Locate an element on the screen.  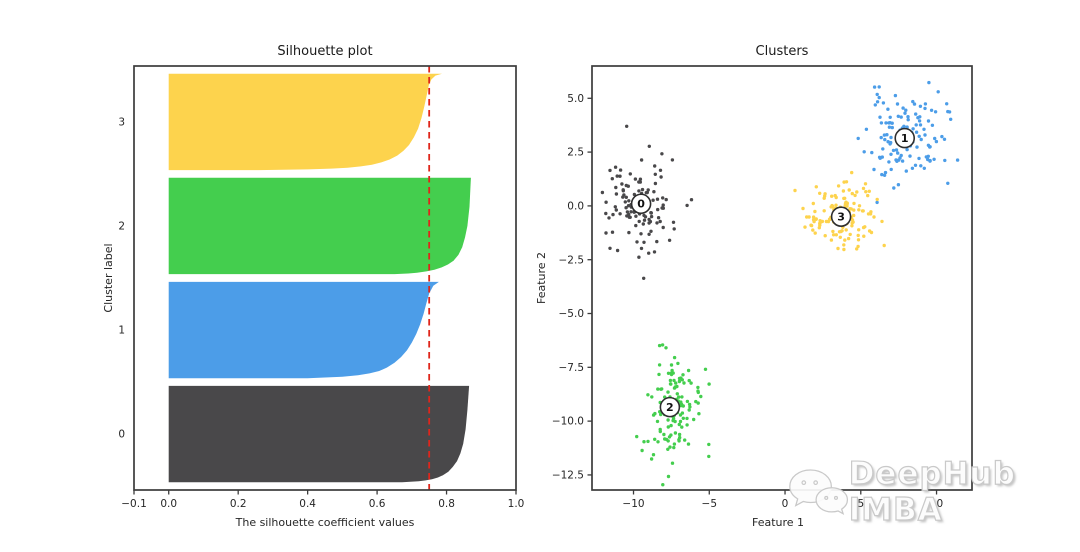
clusters-xlabel: Feature 1 is located at coordinates (778, 522).